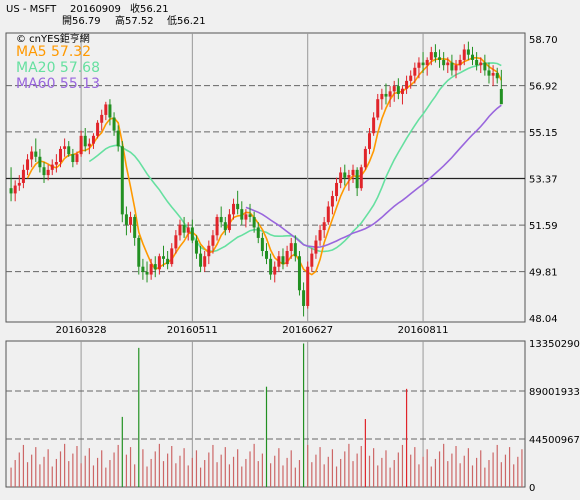  What do you see at coordinates (554, 344) in the screenshot?
I see `volume-tick-label: 133502900` at bounding box center [554, 344].